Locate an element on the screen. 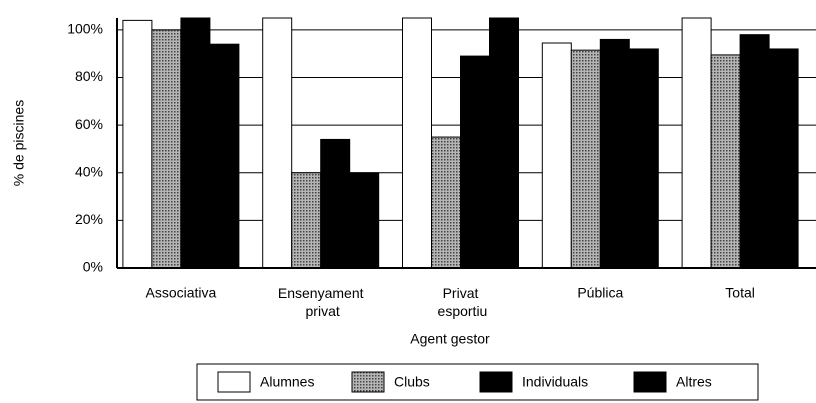  y-tick-label: 80% is located at coordinates (89, 76).